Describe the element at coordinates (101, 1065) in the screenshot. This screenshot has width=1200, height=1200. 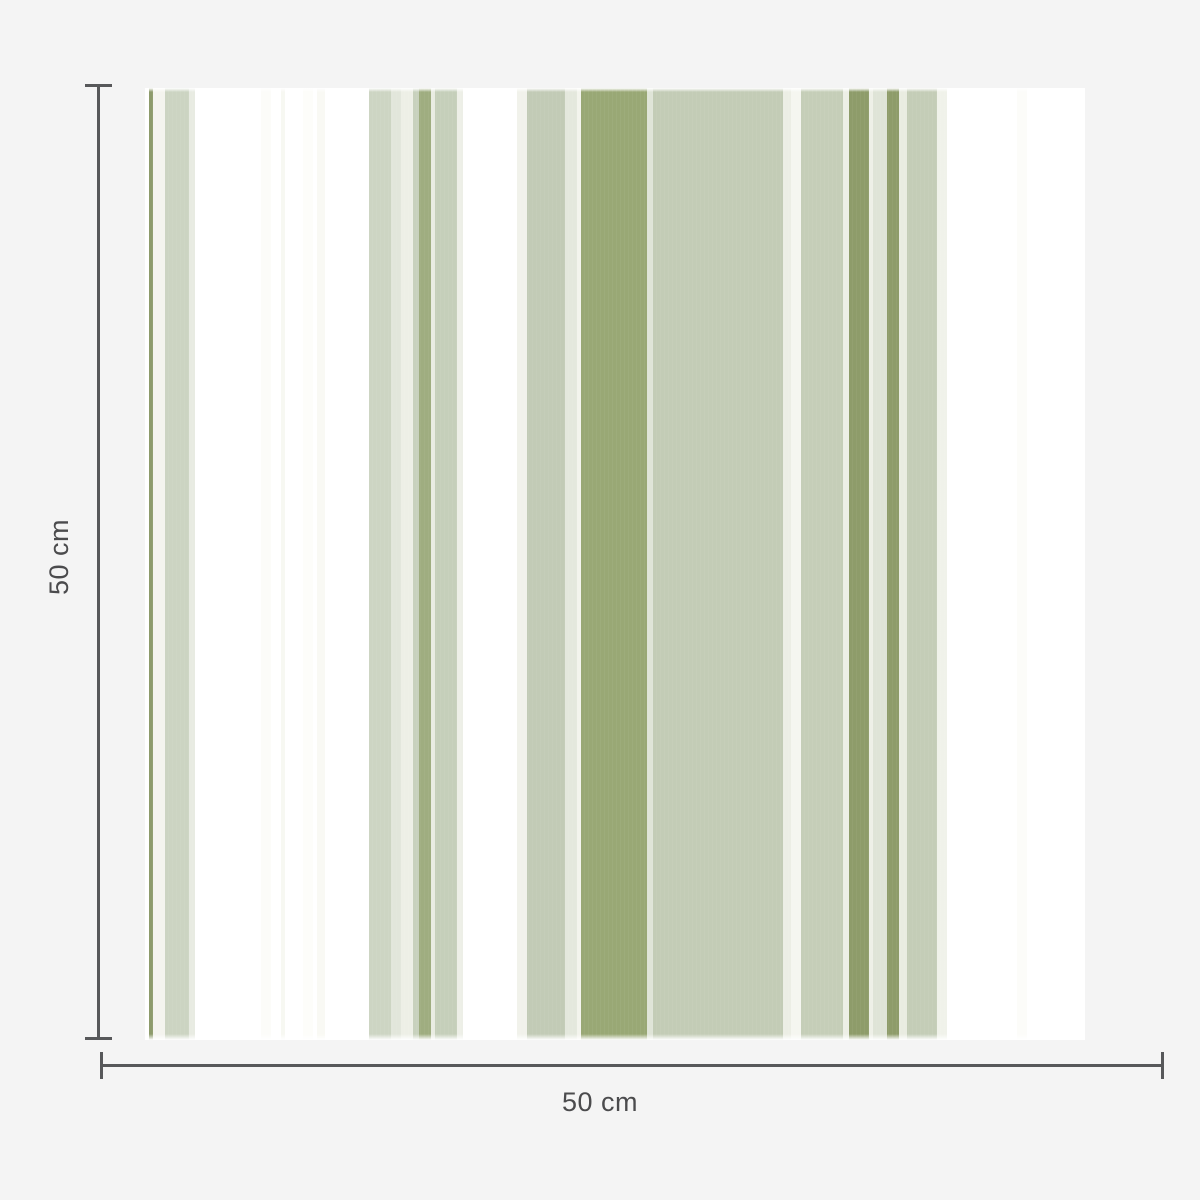
I see `width-dimension-cap-left` at that location.